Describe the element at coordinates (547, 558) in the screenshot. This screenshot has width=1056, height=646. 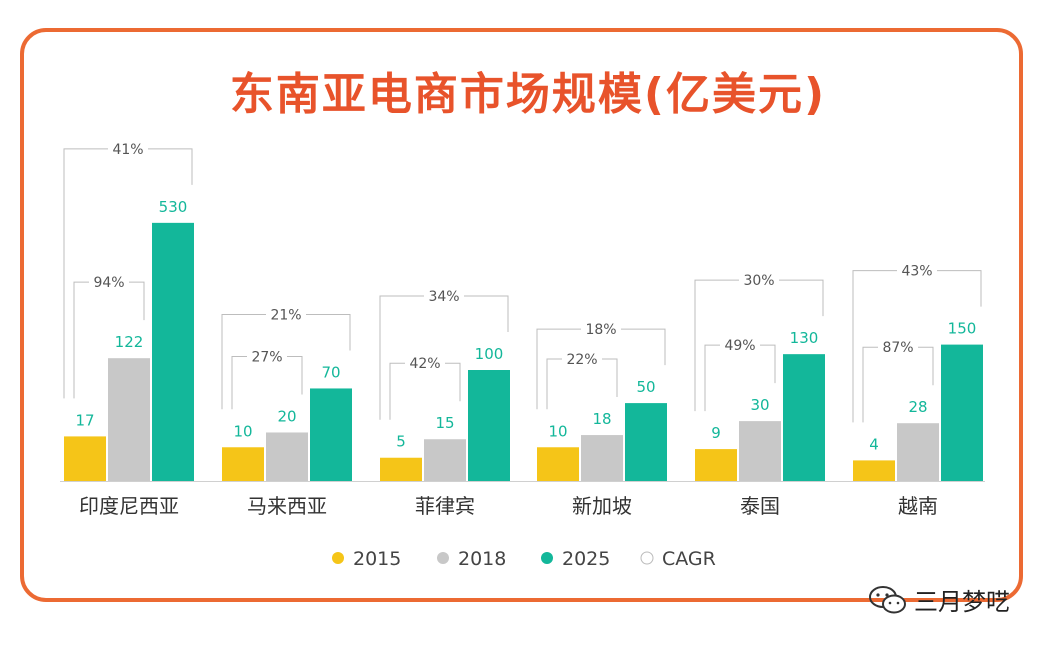
I see `legend-marker-2025` at that location.